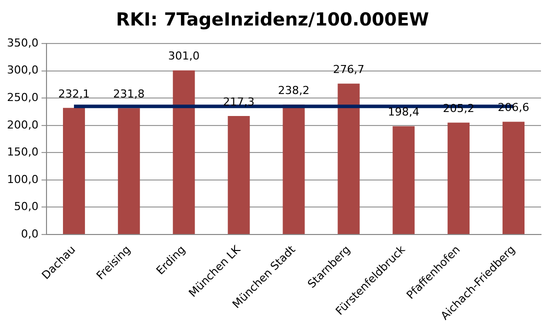  I want to click on y-tick-label: 350,0, so click(22, 43).